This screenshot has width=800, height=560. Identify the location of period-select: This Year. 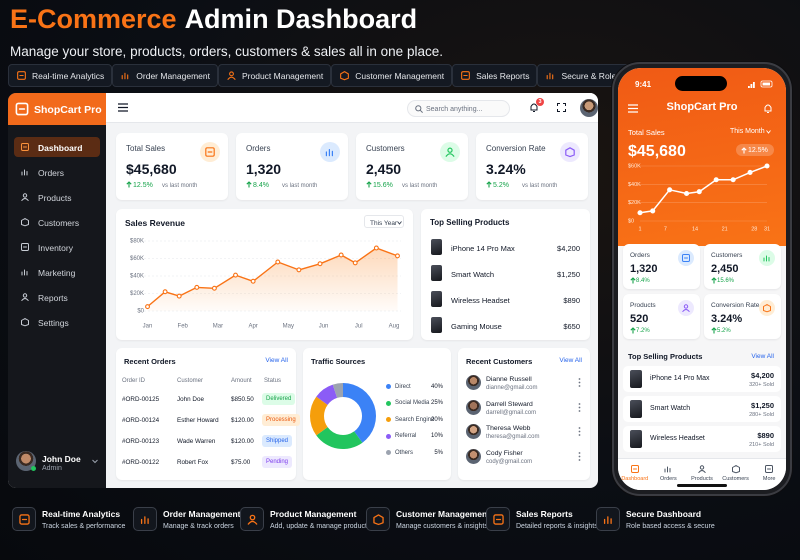
(384, 221).